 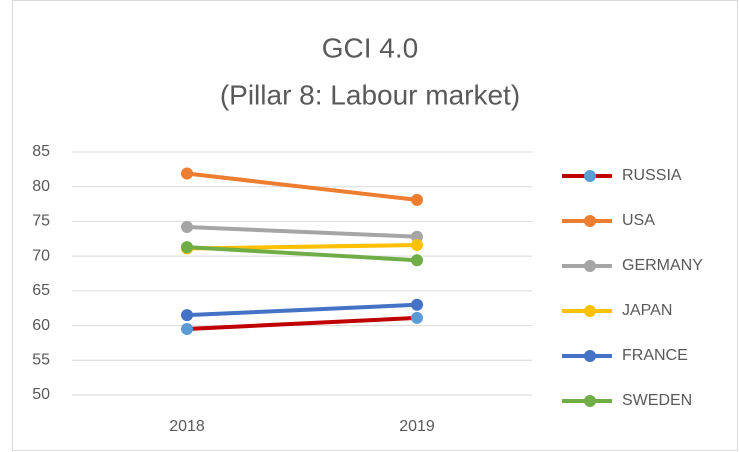 What do you see at coordinates (662, 265) in the screenshot?
I see `legend-label: GERMANY` at bounding box center [662, 265].